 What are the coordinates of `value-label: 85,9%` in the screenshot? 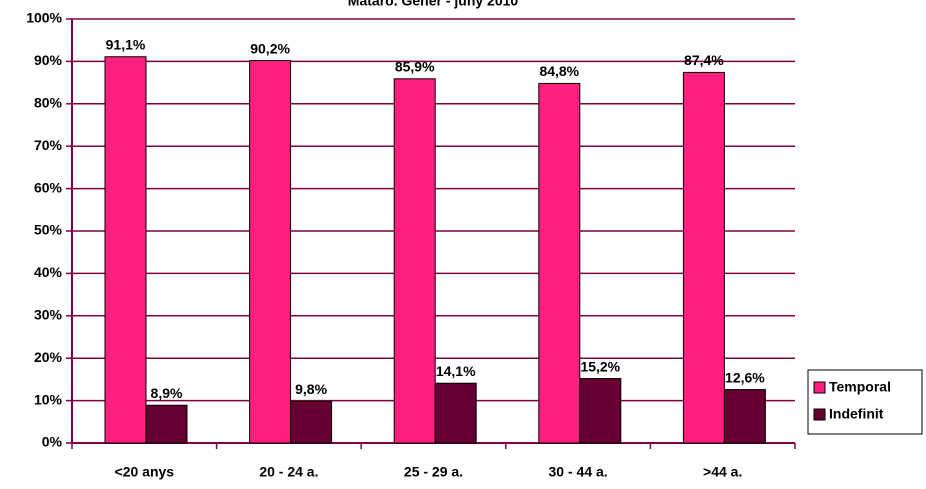 It's located at (415, 66).